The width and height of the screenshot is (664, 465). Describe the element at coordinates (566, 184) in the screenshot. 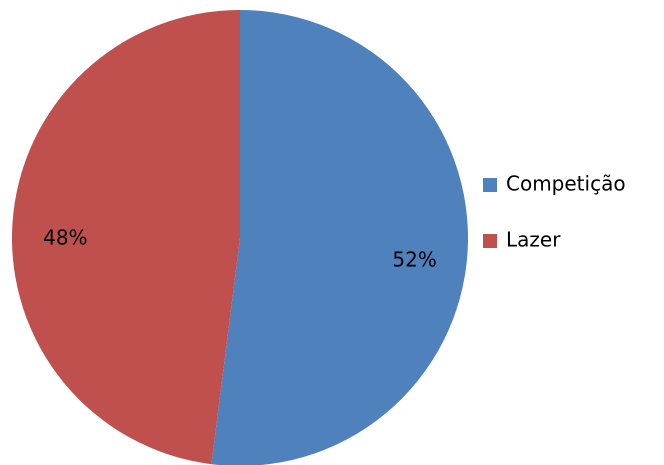

I see `legend-label: Competição` at that location.